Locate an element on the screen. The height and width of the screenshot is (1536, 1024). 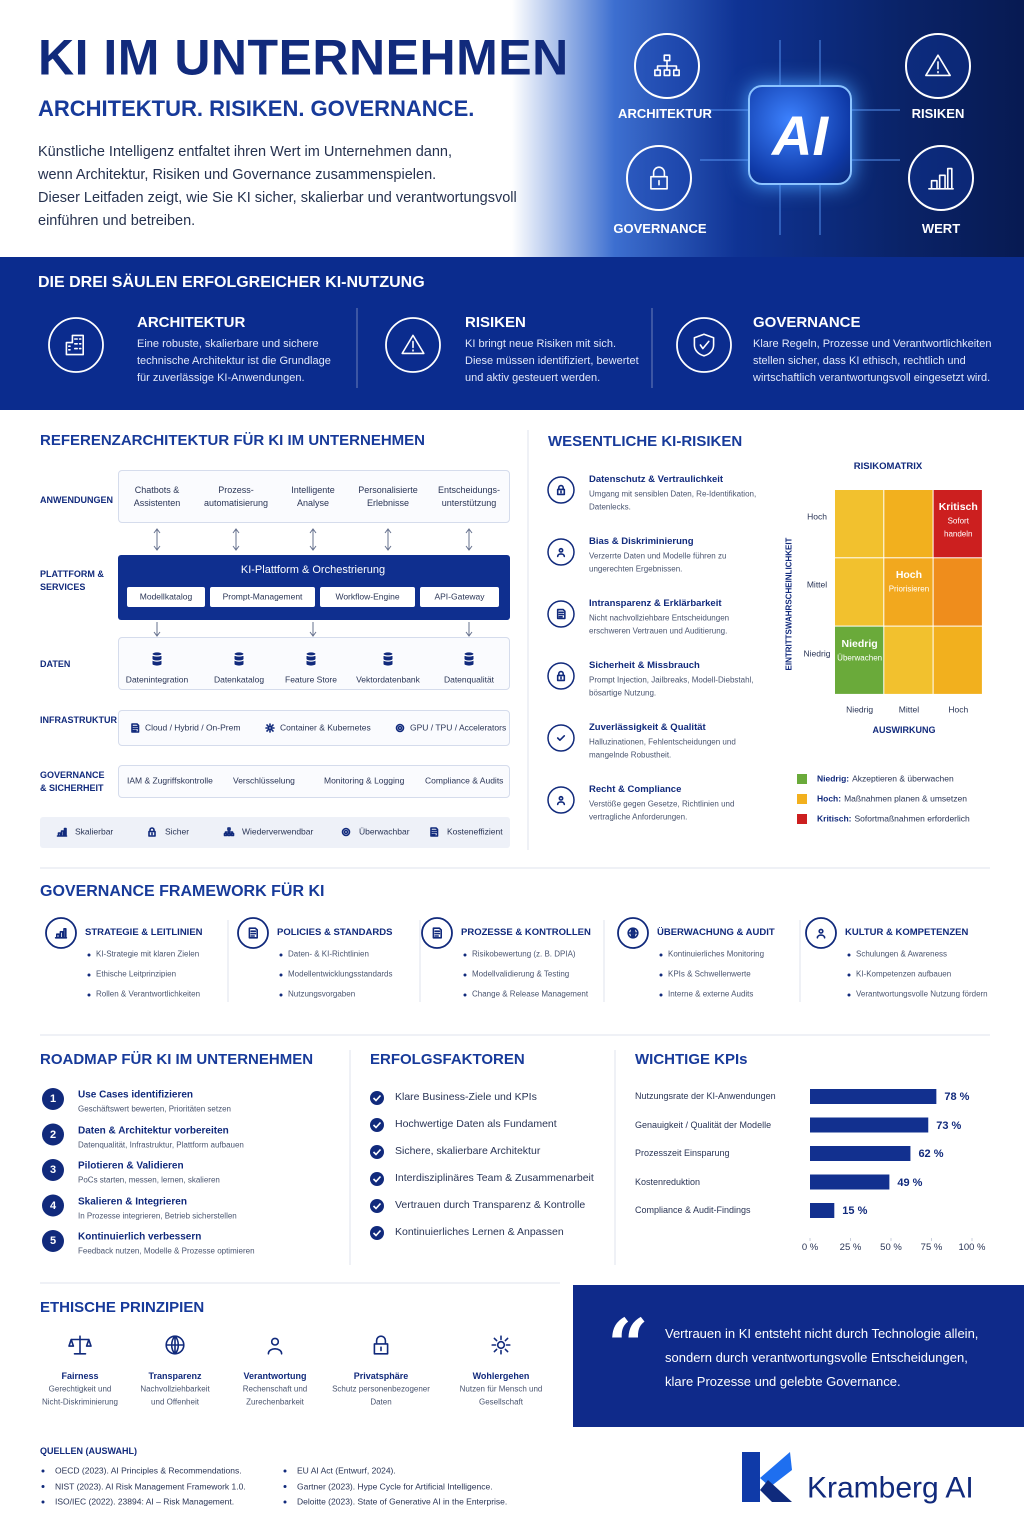
x-tick-label: 25 % is located at coordinates (850, 1247).